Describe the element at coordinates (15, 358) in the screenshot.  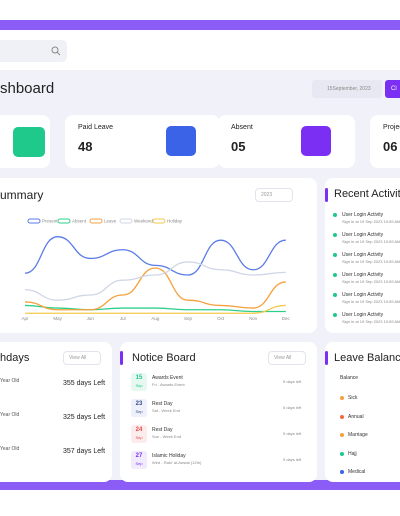
I see `panel-title: hdays` at that location.